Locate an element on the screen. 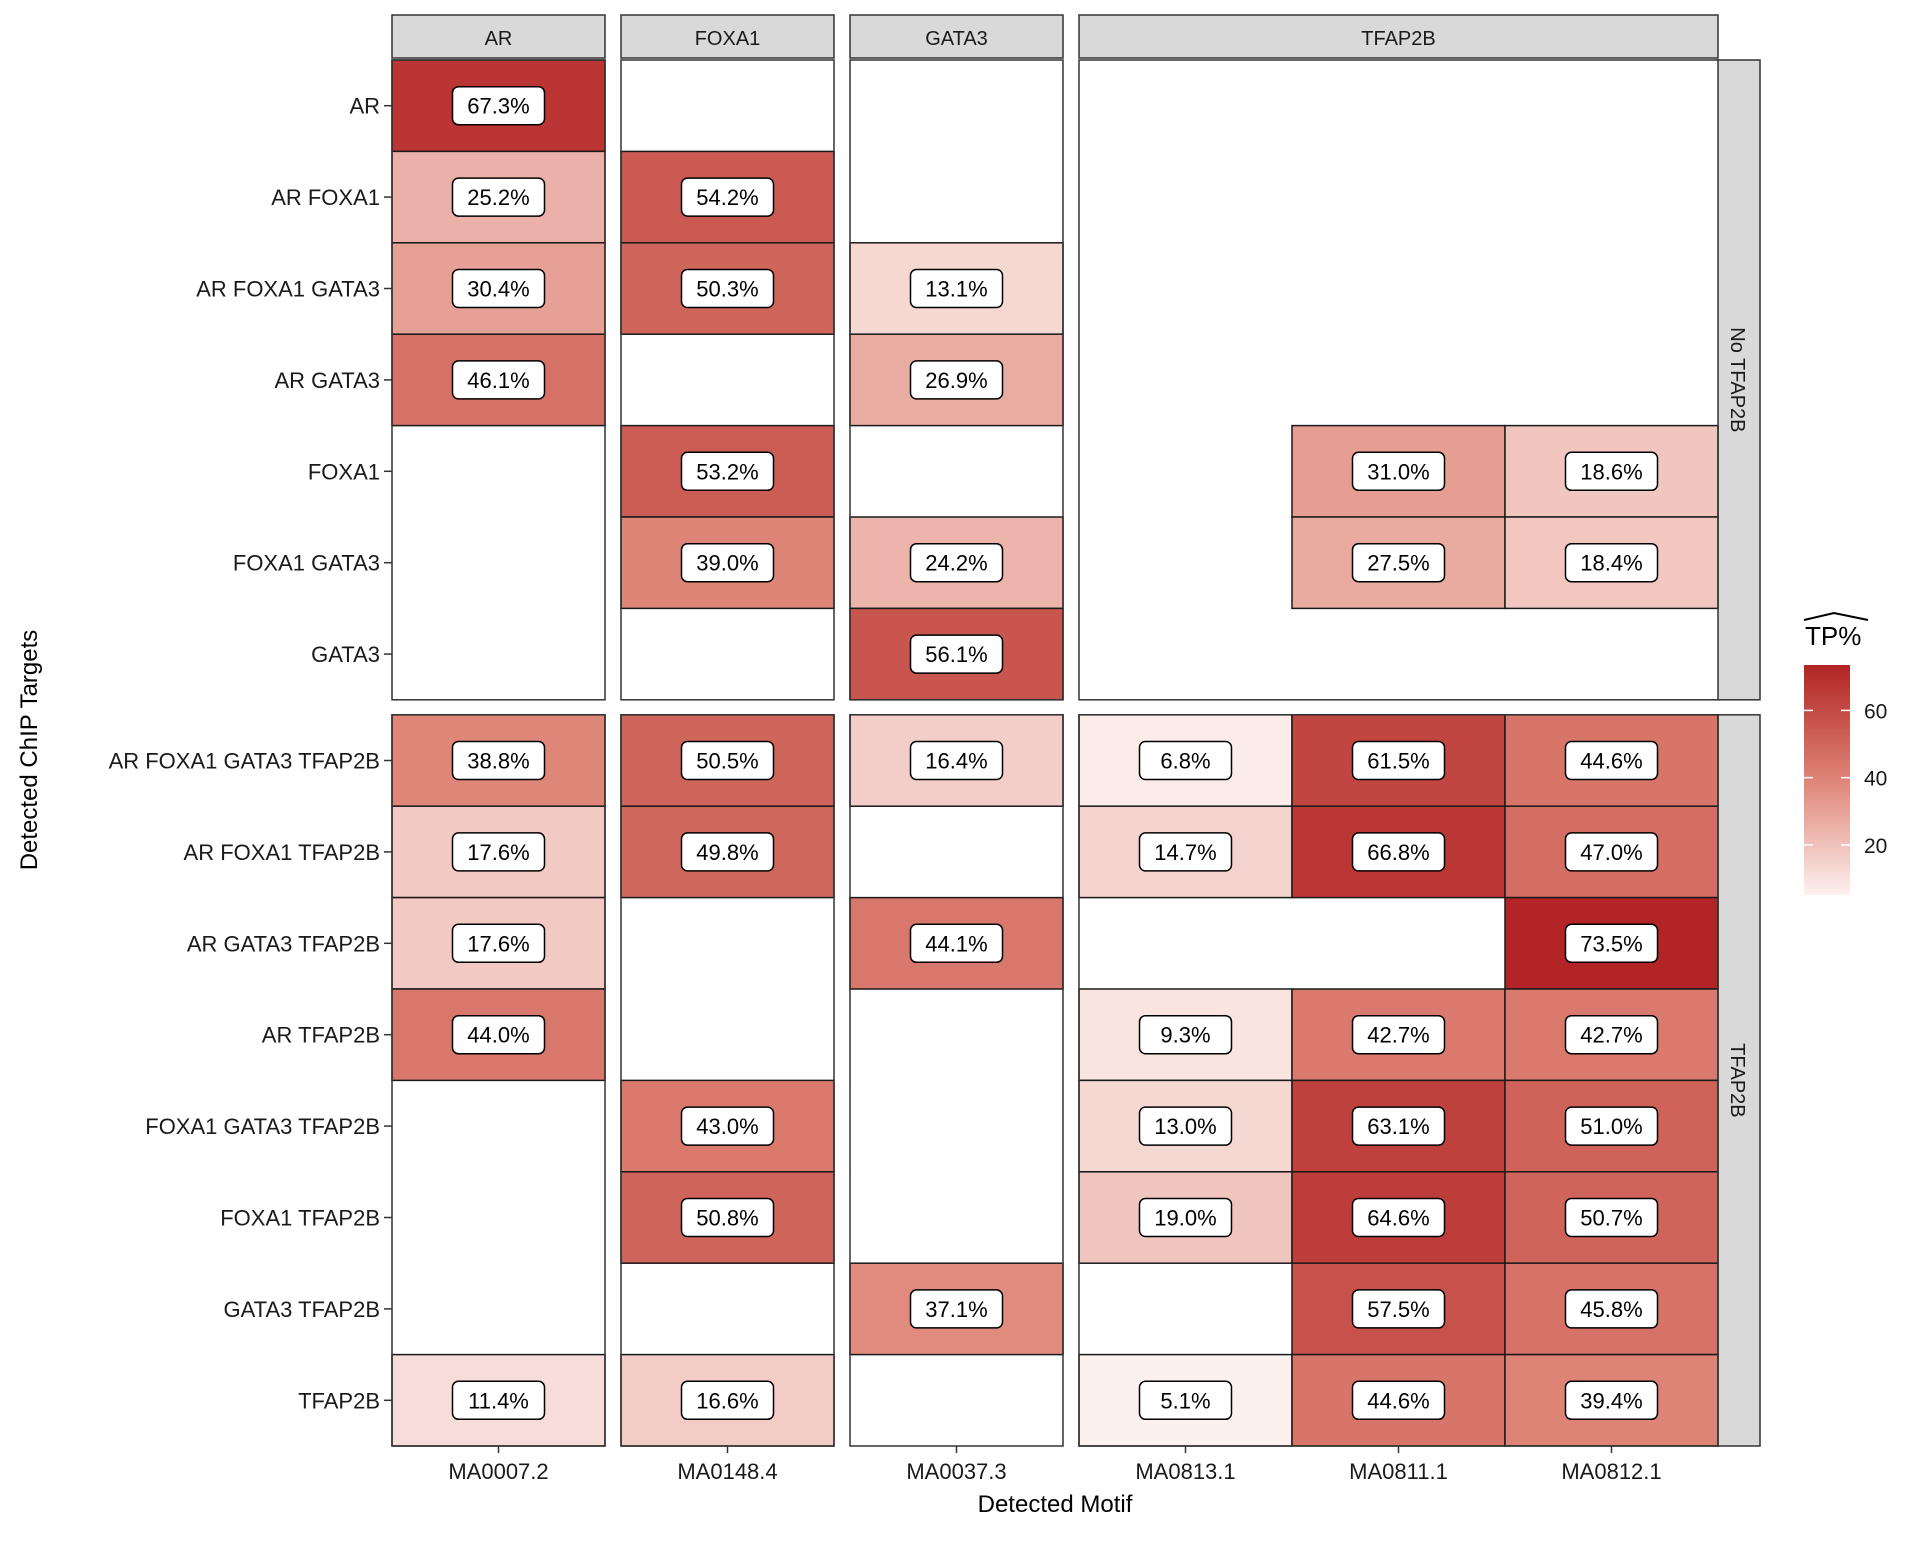 The width and height of the screenshot is (1920, 1541). cell-label: 54.2% is located at coordinates (727, 197).